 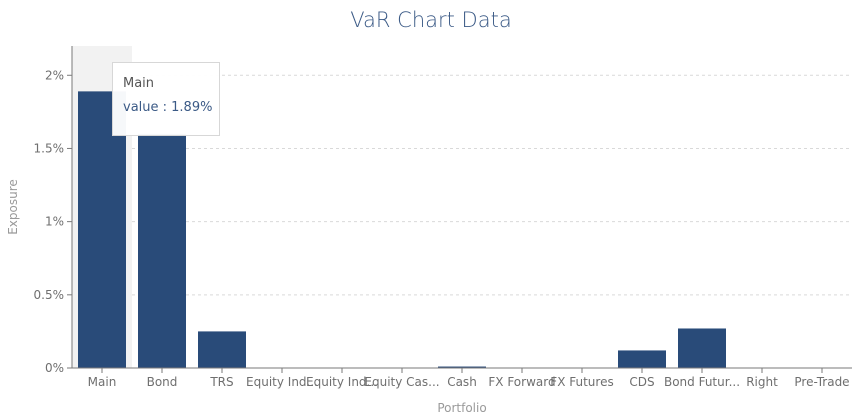 I want to click on y-ticks-layer: 0% 0.5% 1% 1.5% 2%, so click(x=49, y=221).